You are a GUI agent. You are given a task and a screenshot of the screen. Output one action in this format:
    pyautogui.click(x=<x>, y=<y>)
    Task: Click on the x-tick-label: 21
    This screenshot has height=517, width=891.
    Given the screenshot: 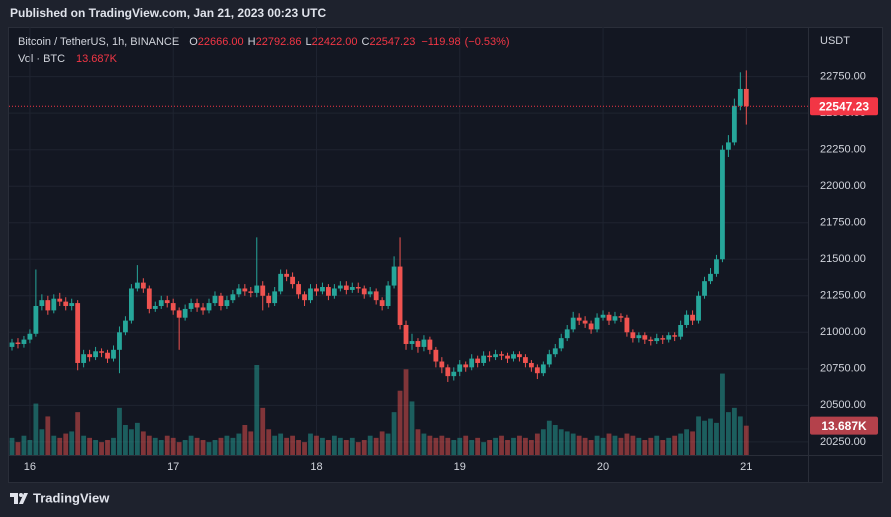 What is the action you would take?
    pyautogui.click(x=746, y=467)
    